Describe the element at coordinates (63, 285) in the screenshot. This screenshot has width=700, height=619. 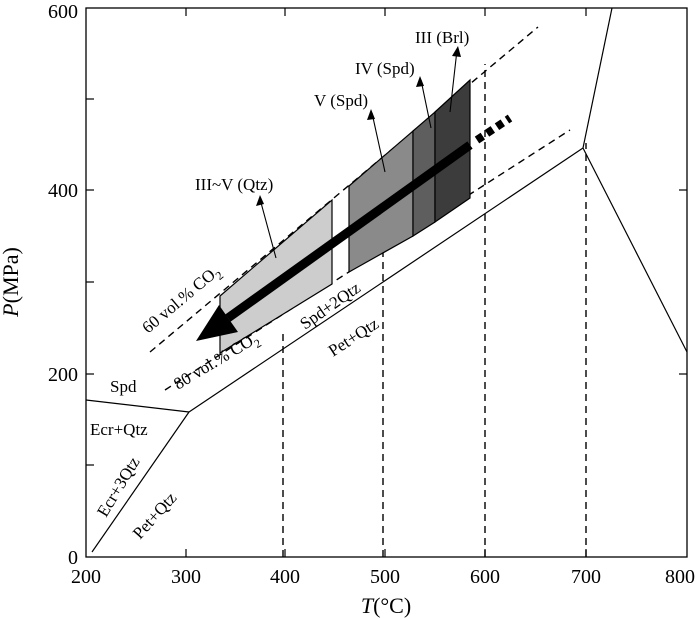
I see `y-tick-labels: 0 200 400 600` at that location.